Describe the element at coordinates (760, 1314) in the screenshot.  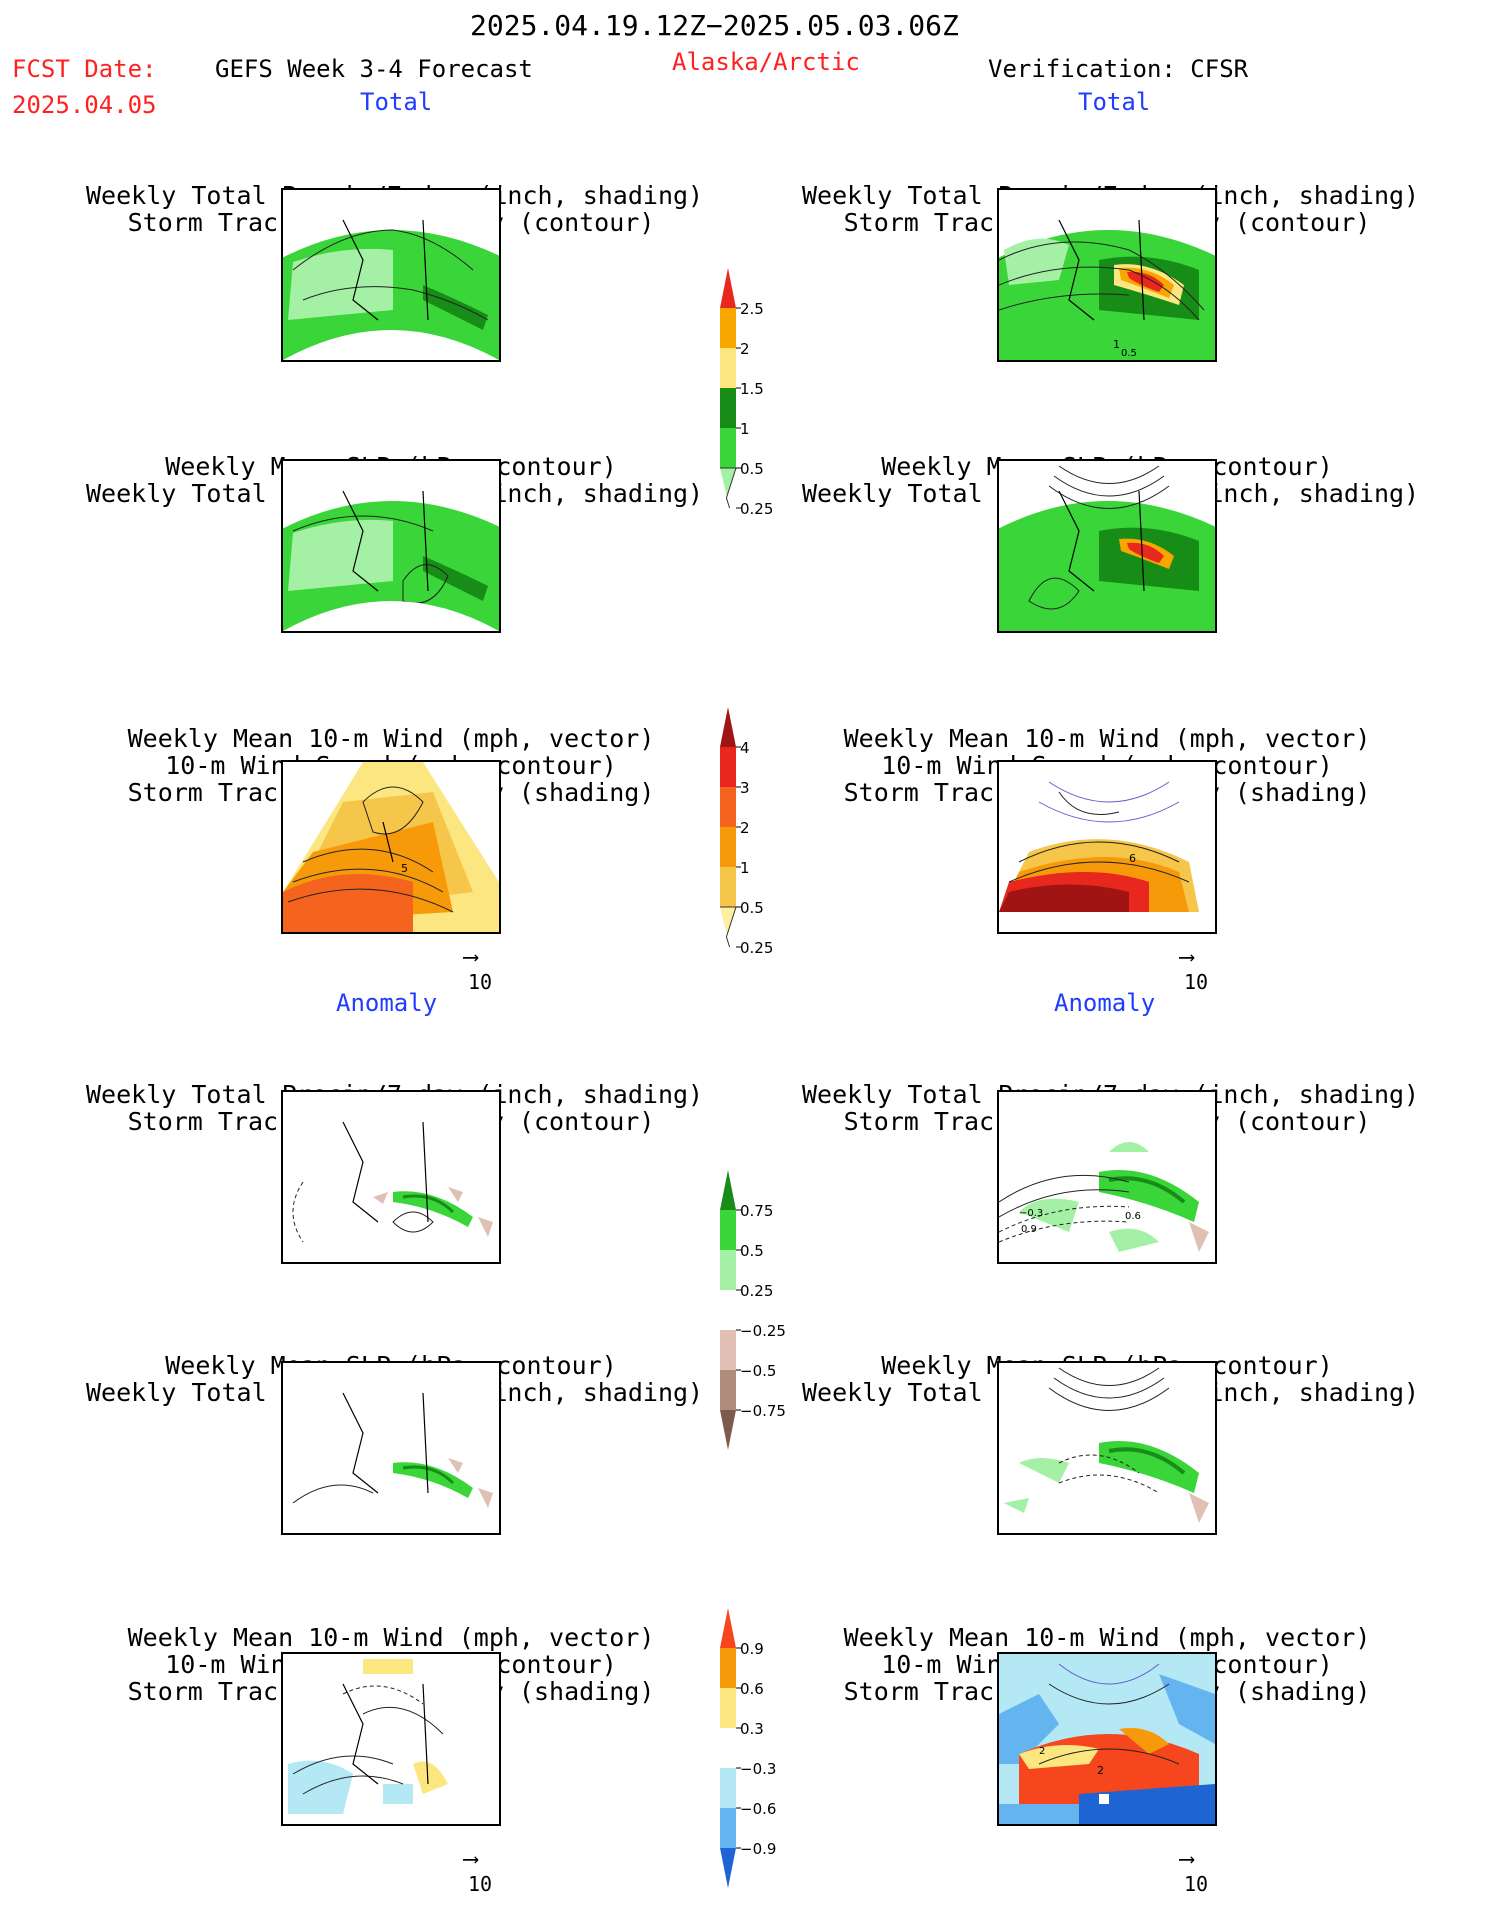
I see `colorbar-precip-anomaly: 0.75 0.5 0.25 −0.25 −0.5 −0.75` at that location.